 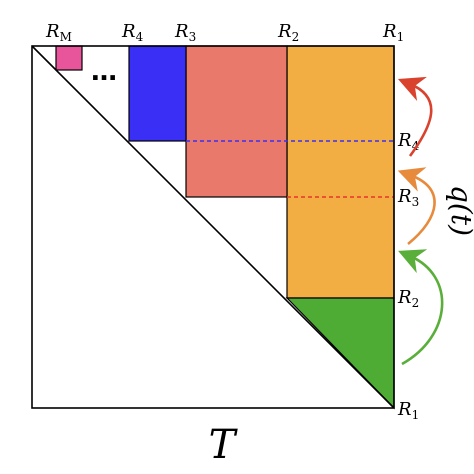 What do you see at coordinates (459, 210) in the screenshot?
I see `side-text-qt: q(t)` at bounding box center [459, 210].